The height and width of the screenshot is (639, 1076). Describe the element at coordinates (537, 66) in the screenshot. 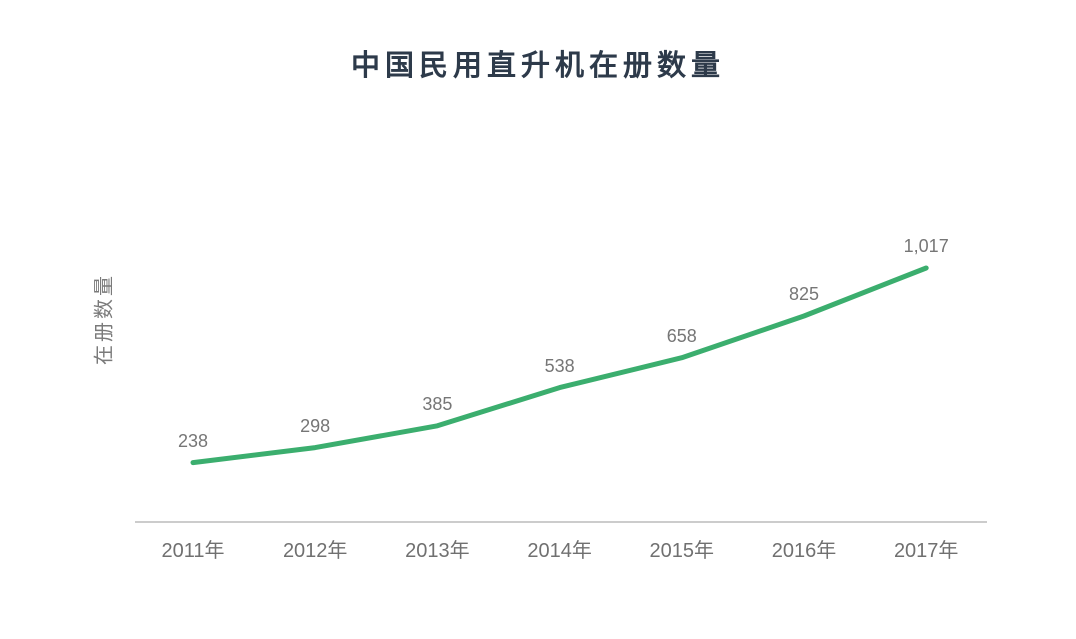

I see `chart-title: 中国民用直升机在册数量` at that location.